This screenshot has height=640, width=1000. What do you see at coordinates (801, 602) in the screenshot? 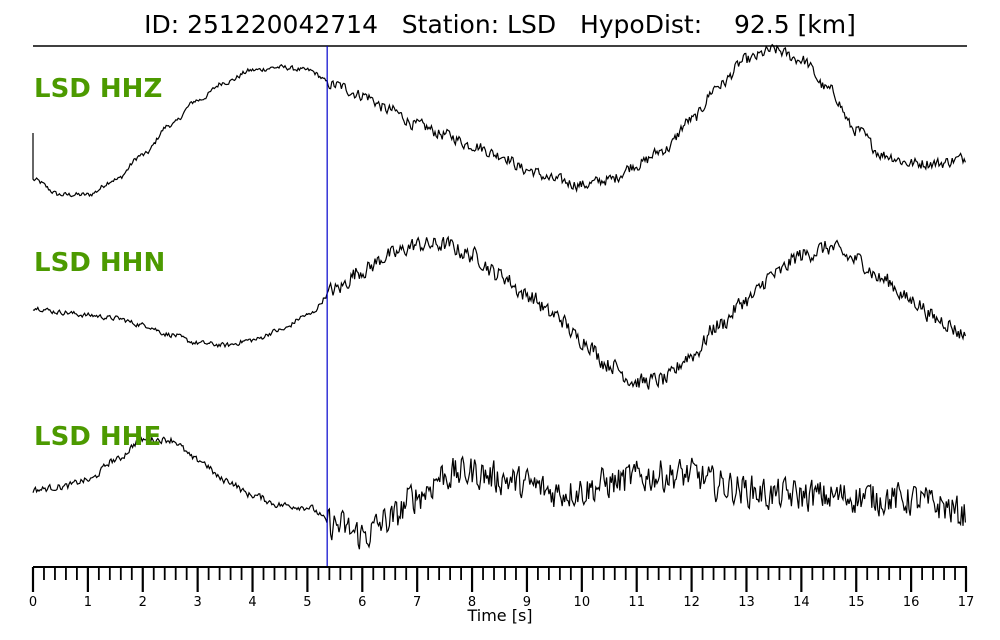
I see `x-tick-label: 14` at bounding box center [801, 602].